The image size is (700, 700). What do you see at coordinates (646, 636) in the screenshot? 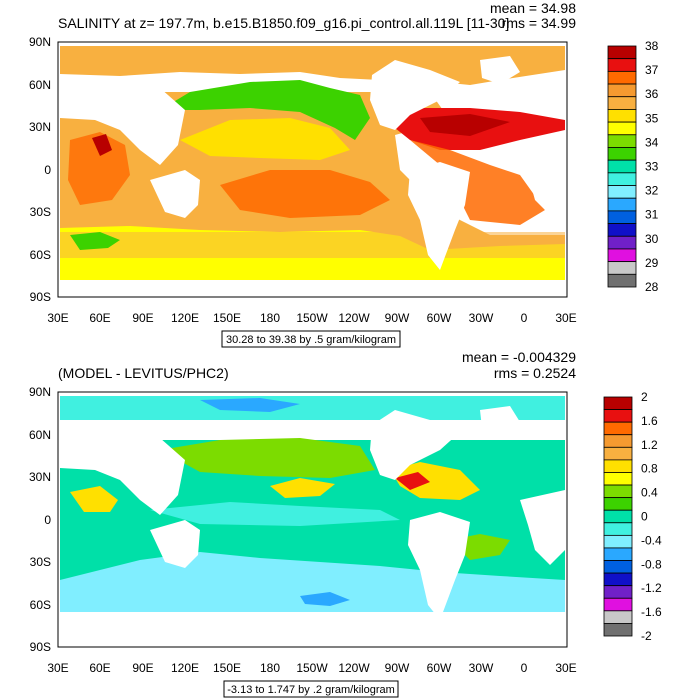
I see `colorbar-label: -2` at bounding box center [646, 636].